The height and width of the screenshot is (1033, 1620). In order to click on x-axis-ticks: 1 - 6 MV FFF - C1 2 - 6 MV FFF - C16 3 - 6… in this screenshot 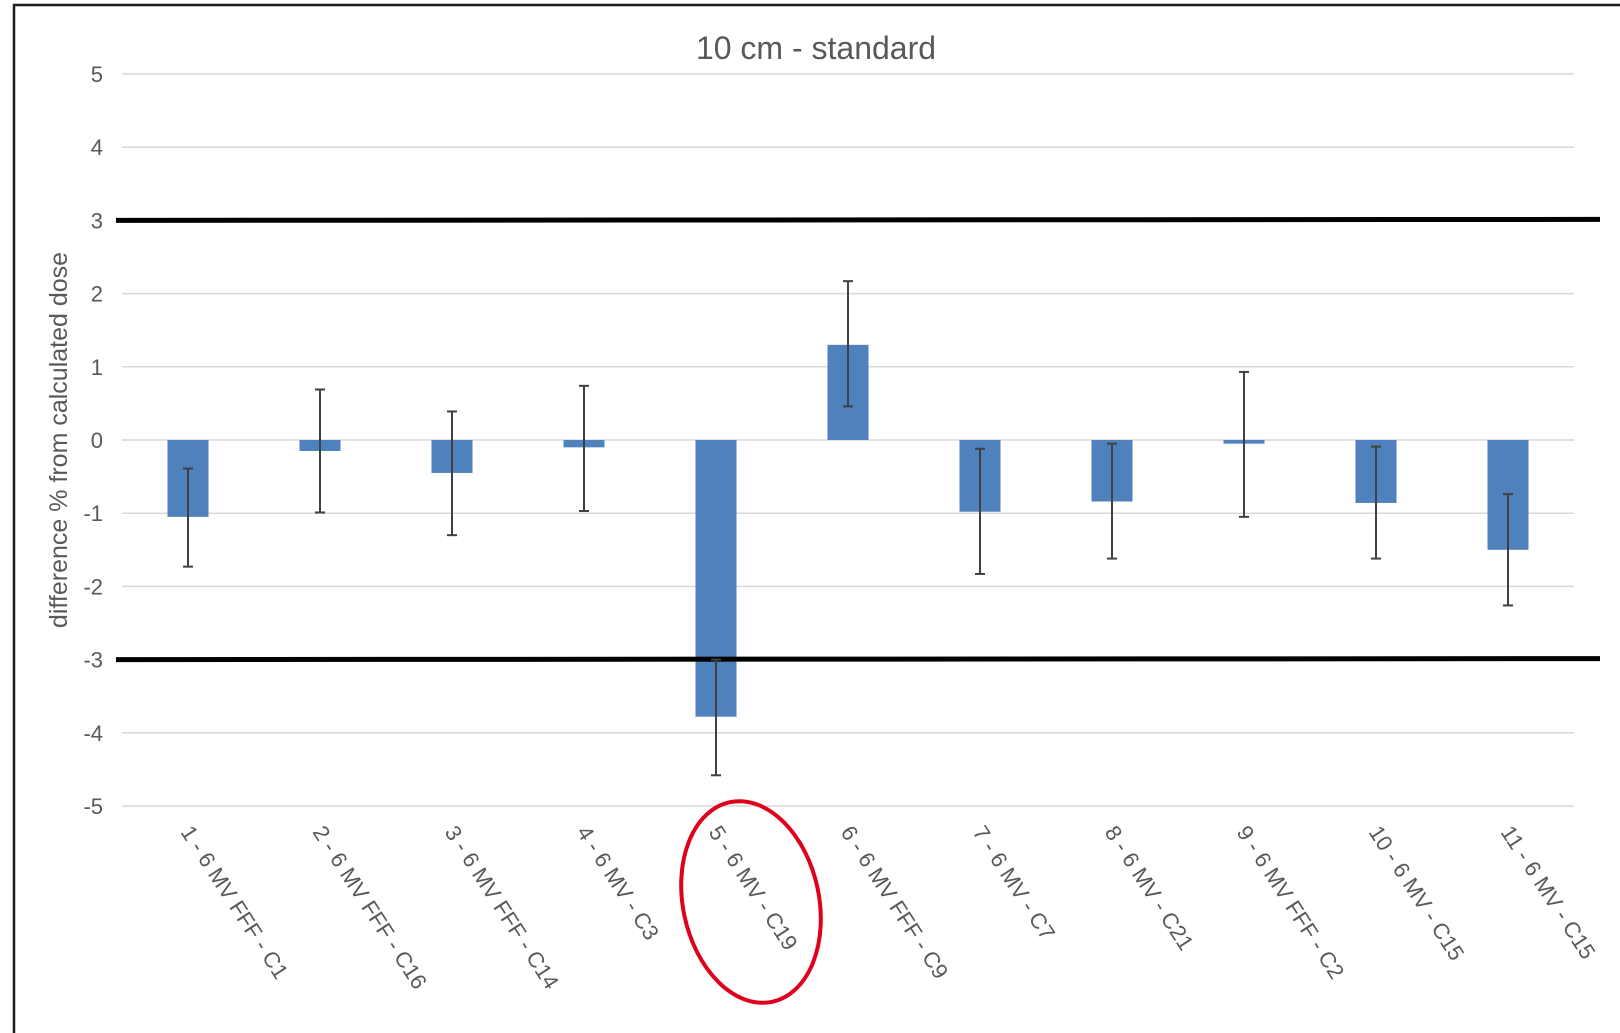, I will do `click(888, 907)`.